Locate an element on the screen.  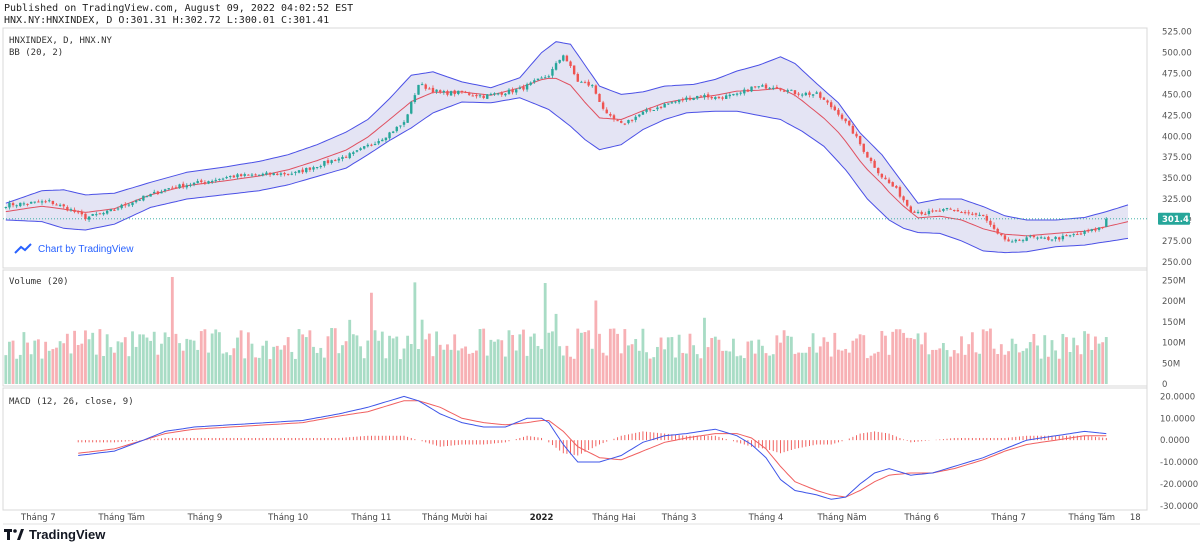
price-tick-label: 350.00 is located at coordinates (1177, 179).